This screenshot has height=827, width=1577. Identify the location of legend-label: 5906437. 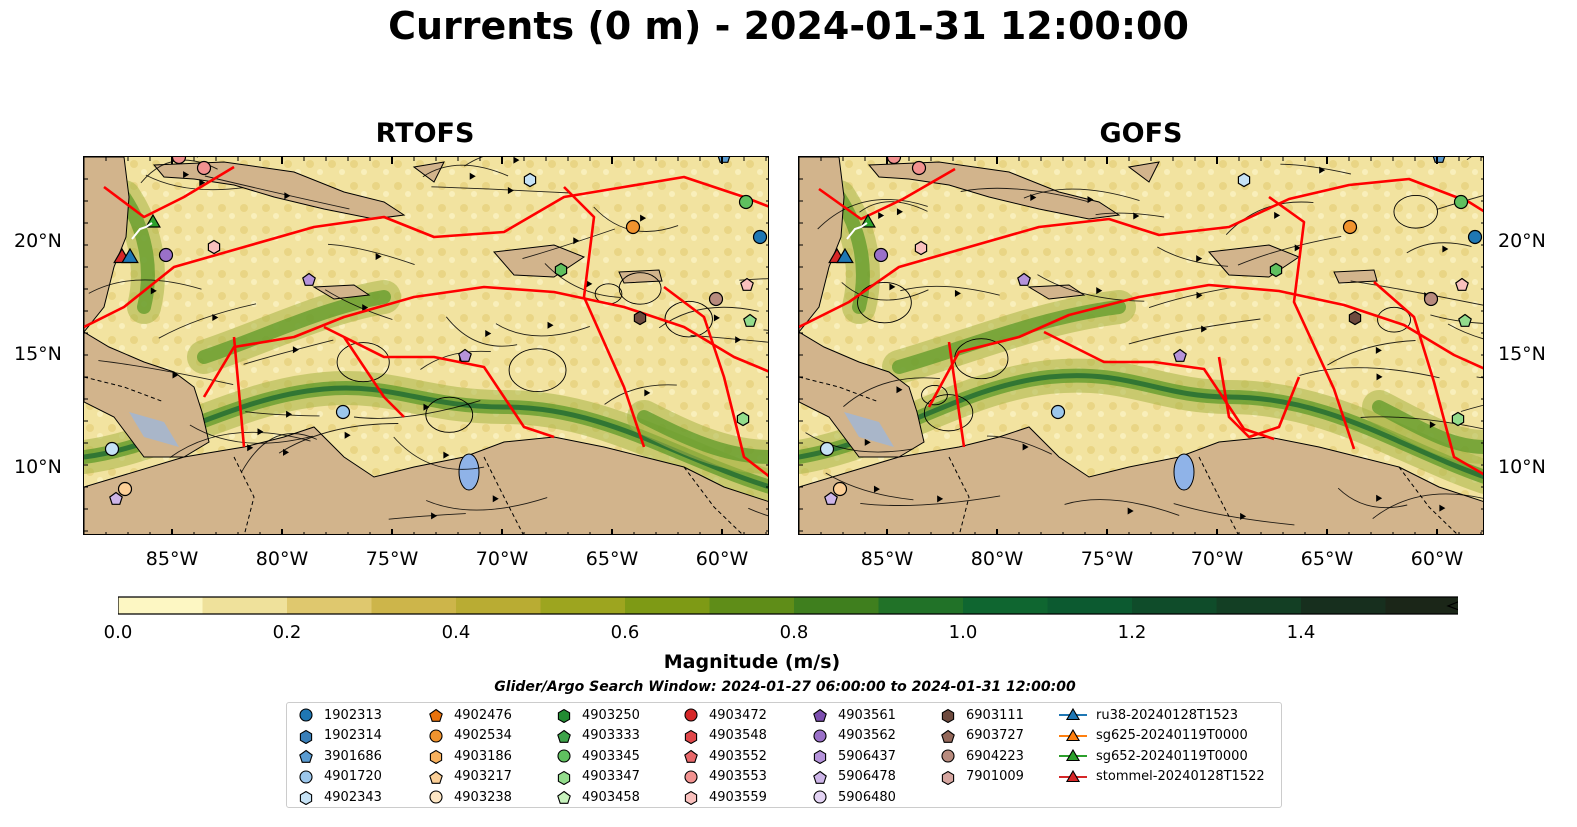
(867, 756).